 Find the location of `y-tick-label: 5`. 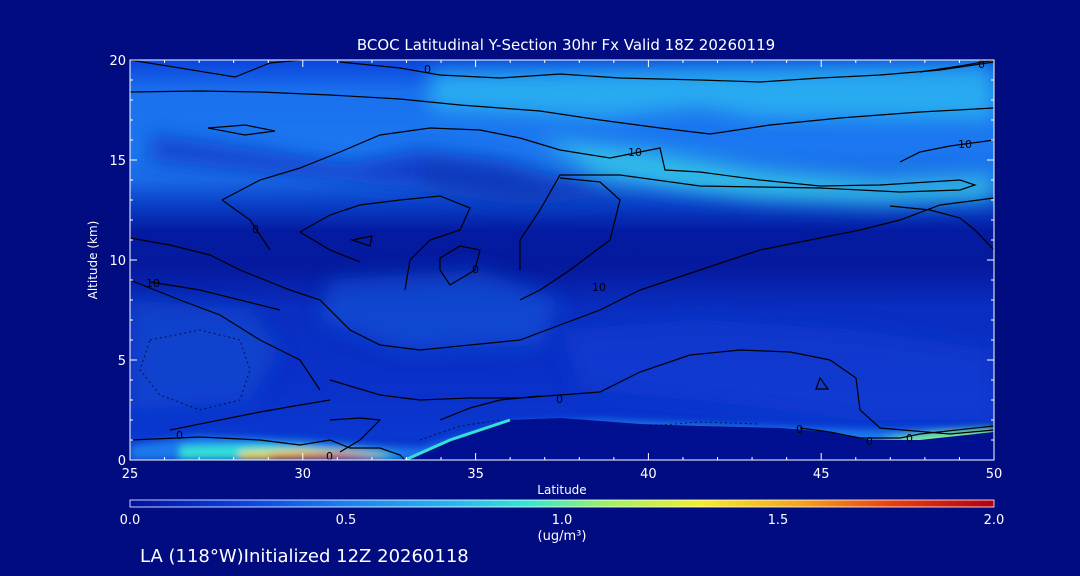

y-tick-label: 5 is located at coordinates (122, 361).